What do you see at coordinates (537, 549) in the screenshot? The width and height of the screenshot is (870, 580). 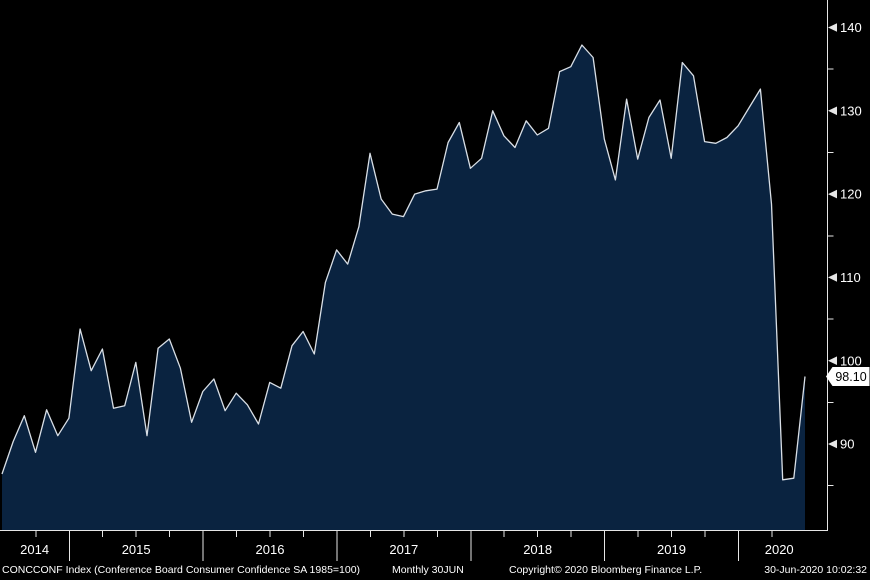 I see `year-label-2018: 2018` at bounding box center [537, 549].